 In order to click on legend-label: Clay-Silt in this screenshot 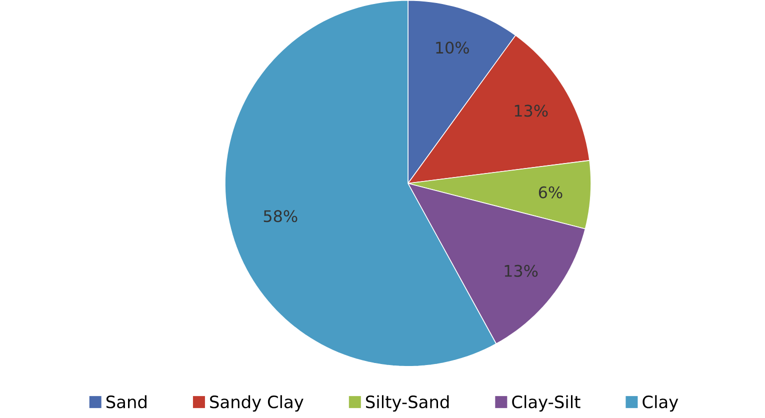, I will do `click(546, 403)`.